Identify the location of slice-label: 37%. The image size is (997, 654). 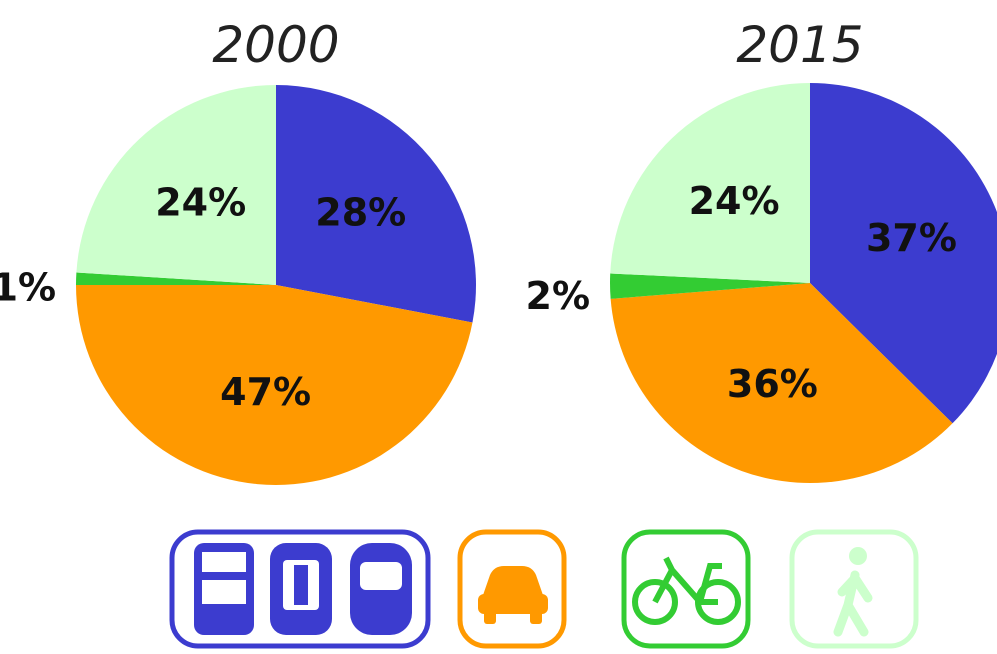
(911, 238).